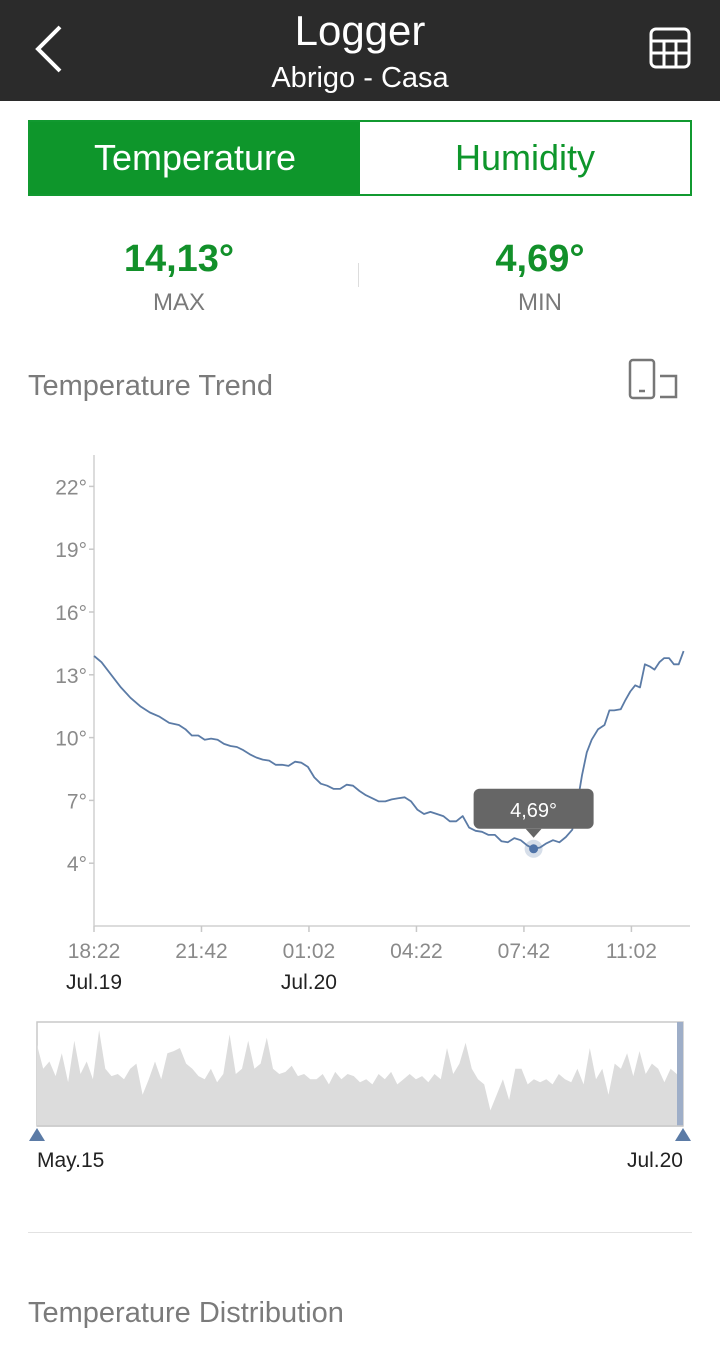 The height and width of the screenshot is (1371, 720). I want to click on x-tick-label: 11:02, so click(631, 951).